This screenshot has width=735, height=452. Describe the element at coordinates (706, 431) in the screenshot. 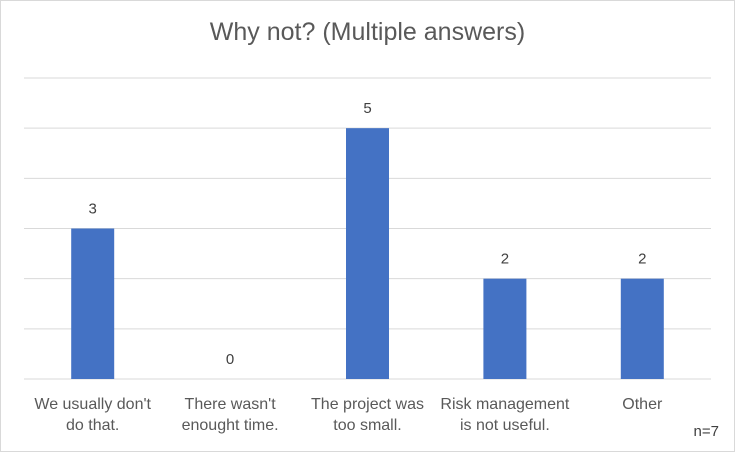

I see `sample-size-note: n=7` at that location.